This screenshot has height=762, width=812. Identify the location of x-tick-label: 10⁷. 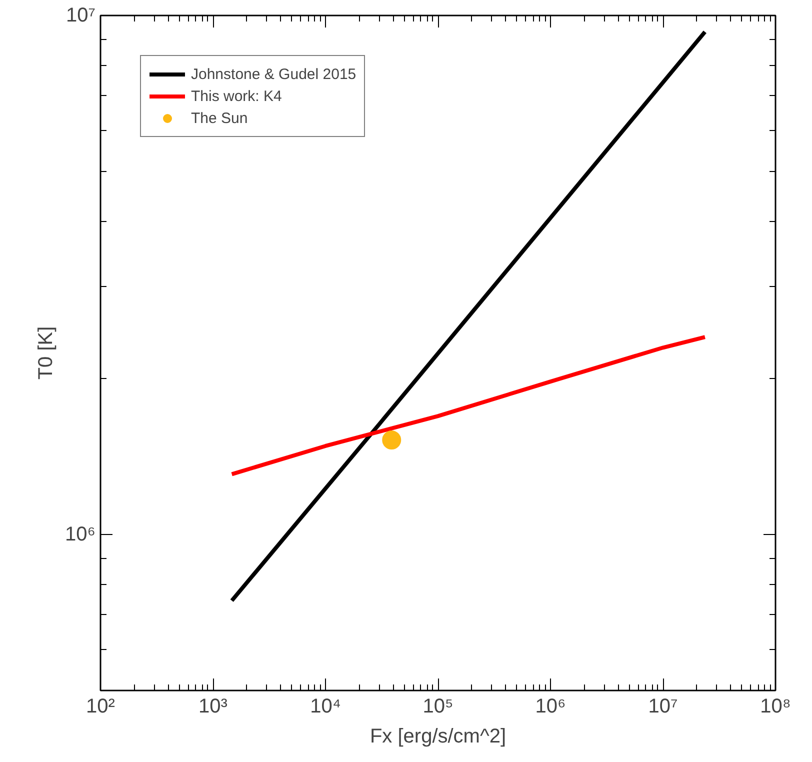
(663, 707).